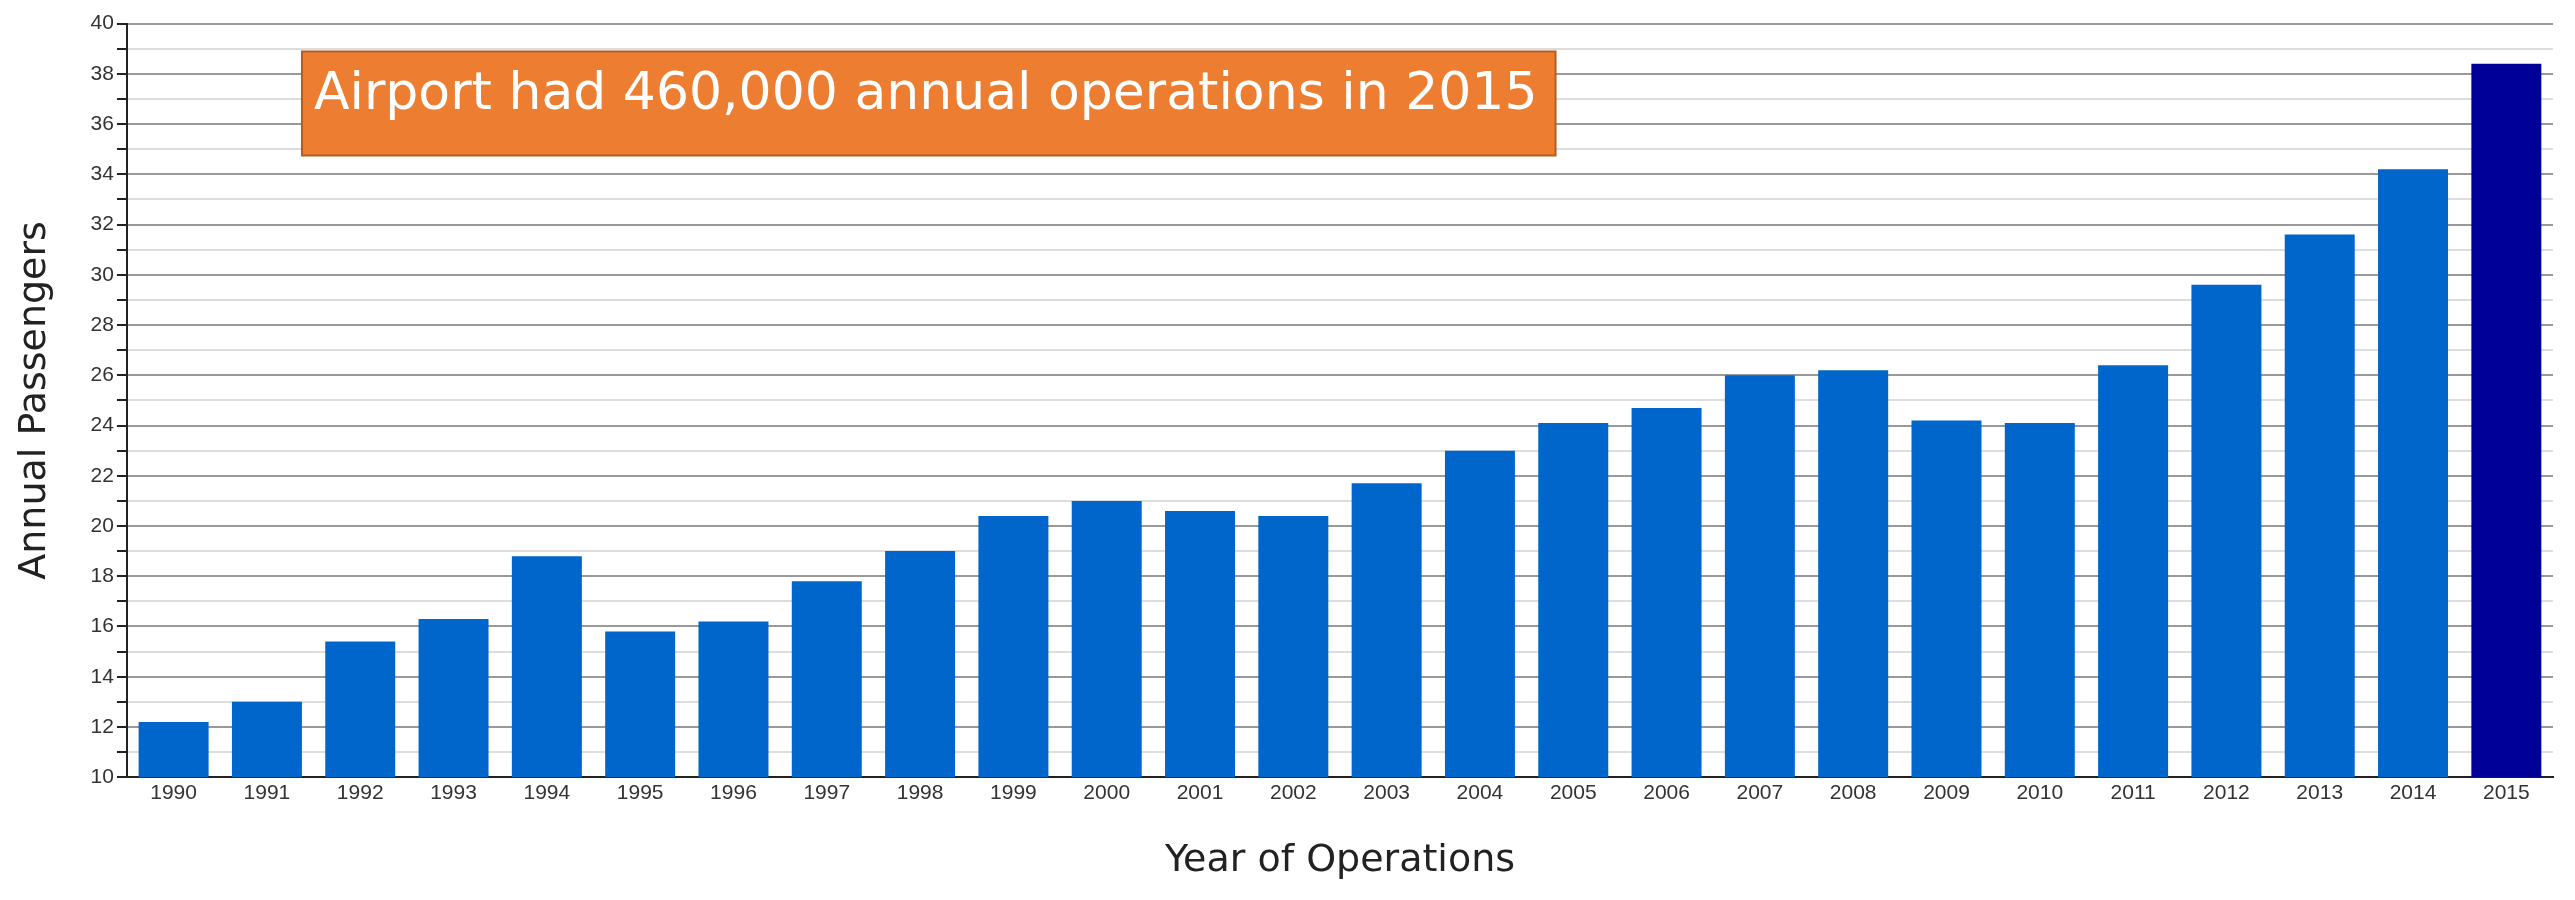 This screenshot has height=900, width=2575. Describe the element at coordinates (2413, 791) in the screenshot. I see `x-tick-label: 2014` at that location.